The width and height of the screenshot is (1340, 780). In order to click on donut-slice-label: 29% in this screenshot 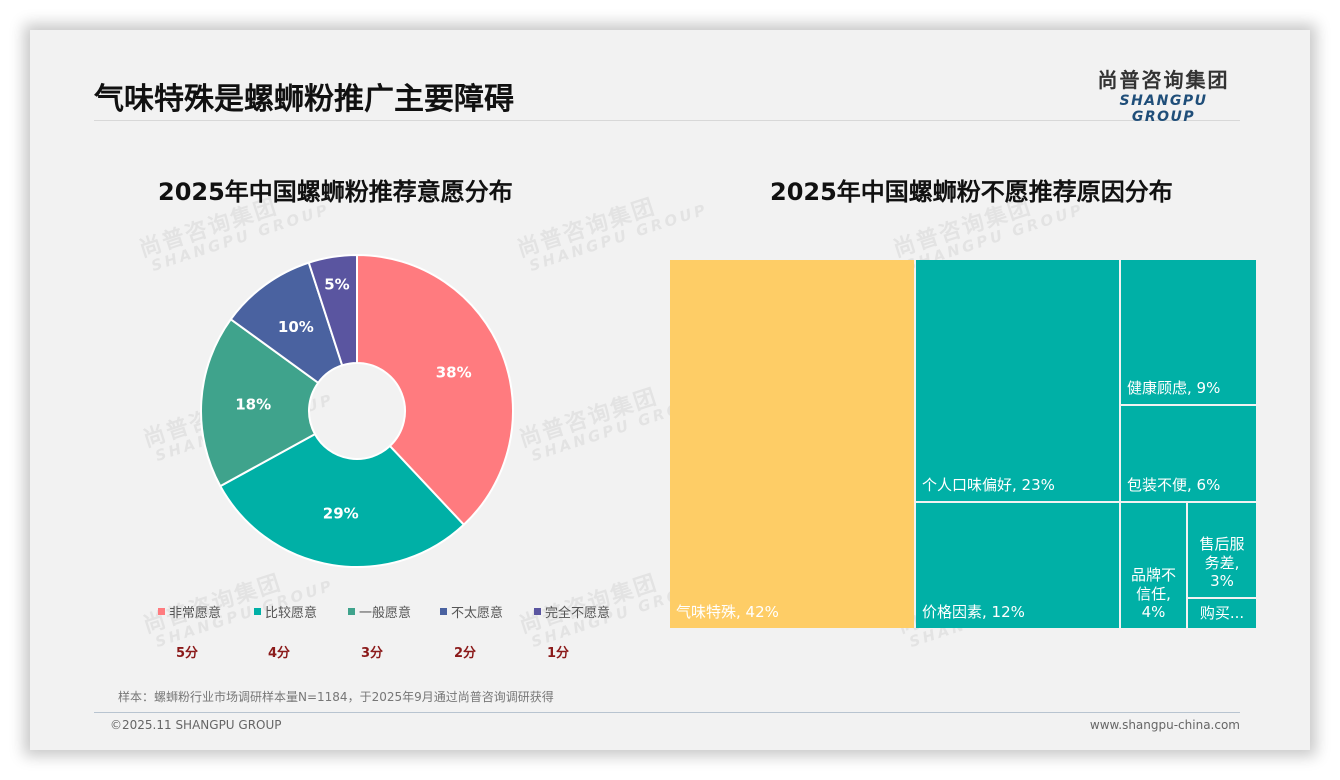, I will do `click(341, 514)`.